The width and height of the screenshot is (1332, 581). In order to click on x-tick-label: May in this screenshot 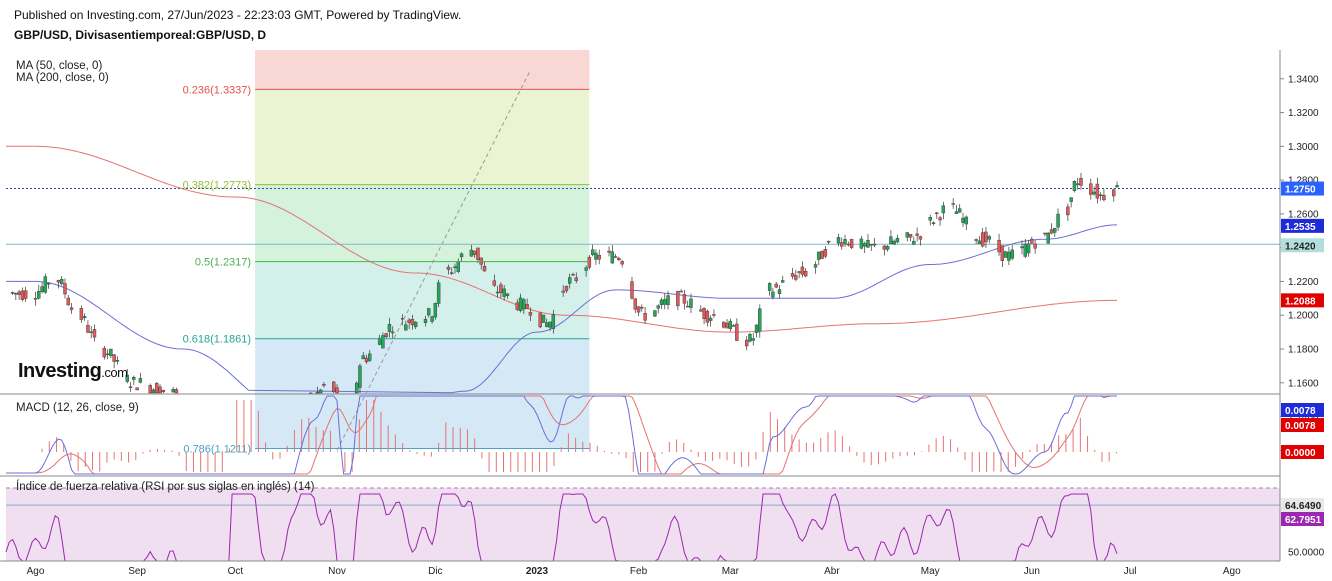, I will do `click(930, 571)`.